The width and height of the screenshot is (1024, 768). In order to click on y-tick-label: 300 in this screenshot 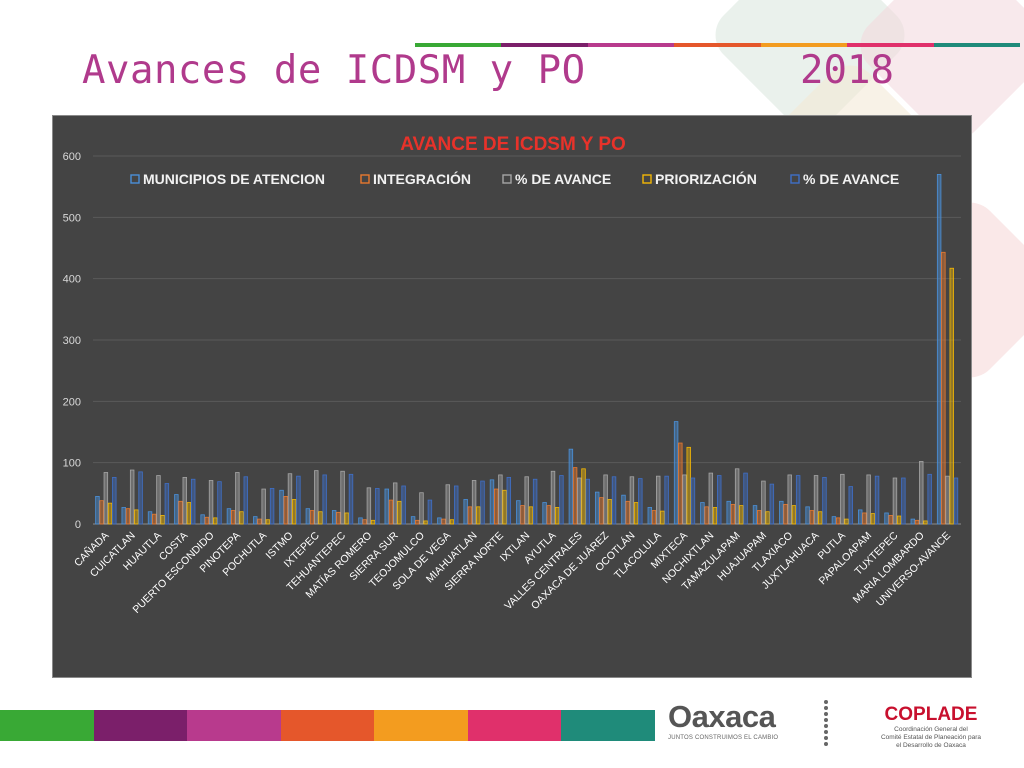, I will do `click(72, 341)`.